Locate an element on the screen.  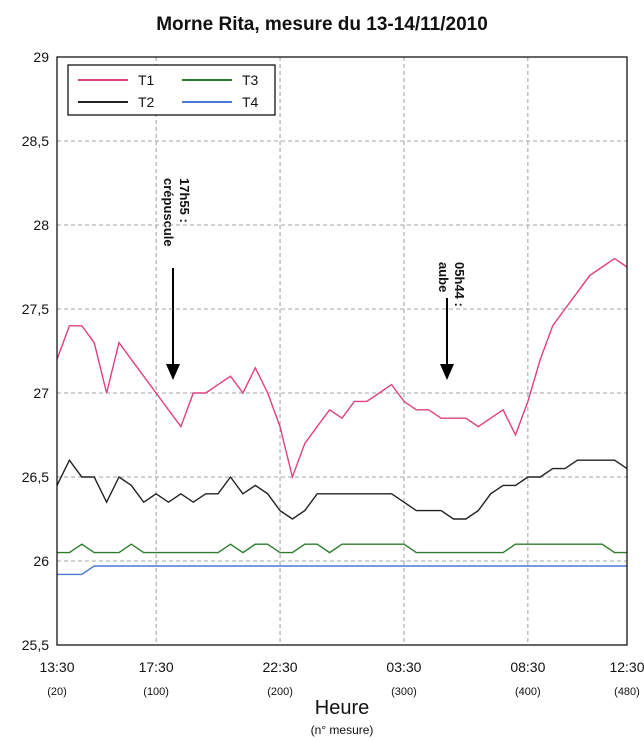
y-tick-label: 25,5 is located at coordinates (35, 645).